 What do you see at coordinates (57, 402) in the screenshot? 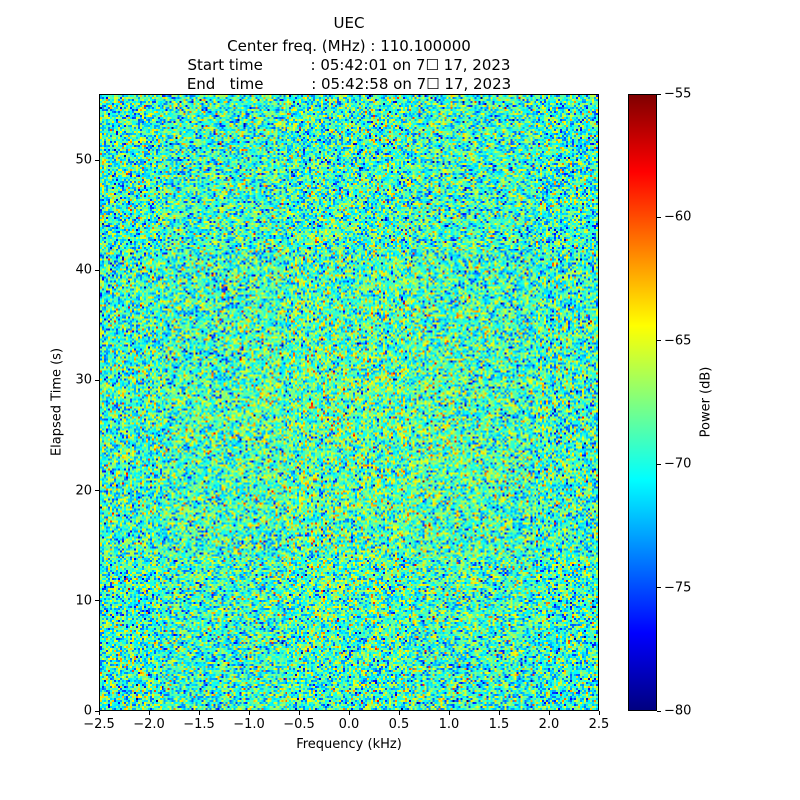
I see `y-axis-label: Elapsed Time (s)` at bounding box center [57, 402].